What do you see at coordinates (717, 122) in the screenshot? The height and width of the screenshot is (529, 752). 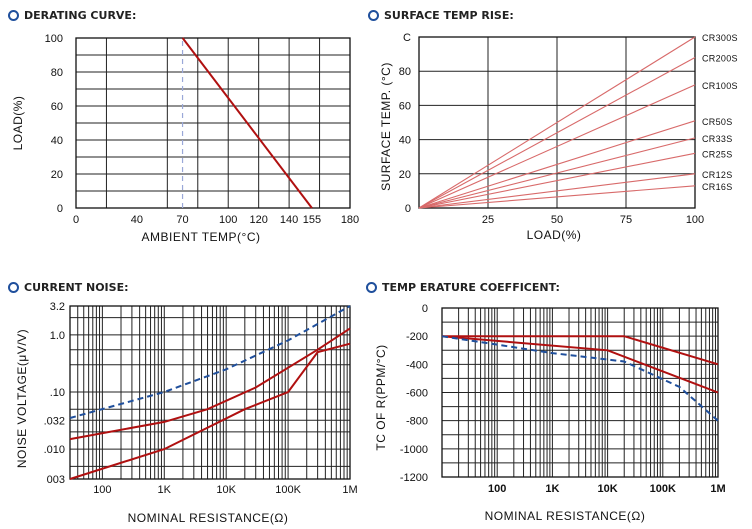 I see `series-label: CR50S` at bounding box center [717, 122].